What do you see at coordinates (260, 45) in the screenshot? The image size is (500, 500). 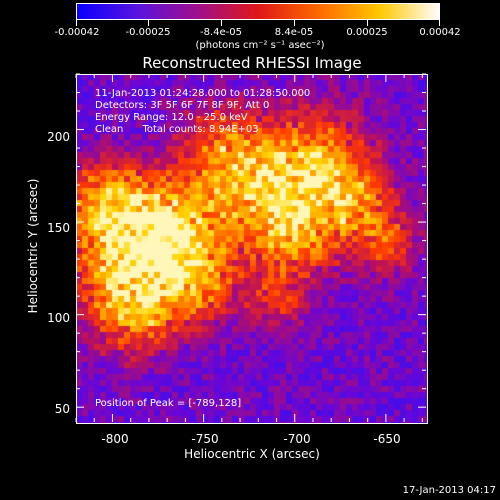 I see `colorbar-units: (photons cm⁻² s⁻¹ asec⁻²)` at bounding box center [260, 45].